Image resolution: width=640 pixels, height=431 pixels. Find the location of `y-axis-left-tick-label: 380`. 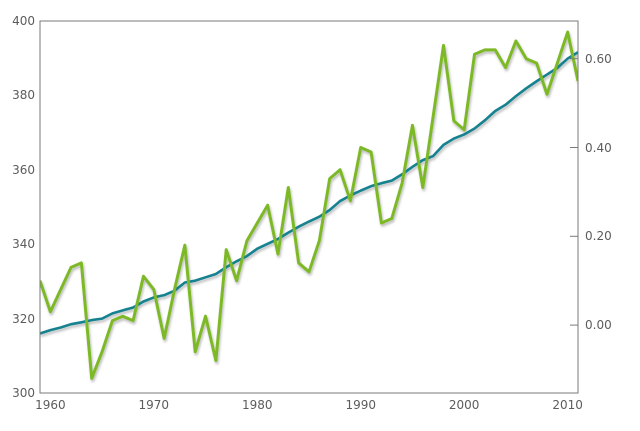

y-axis-left-tick-label: 380 is located at coordinates (23, 95).